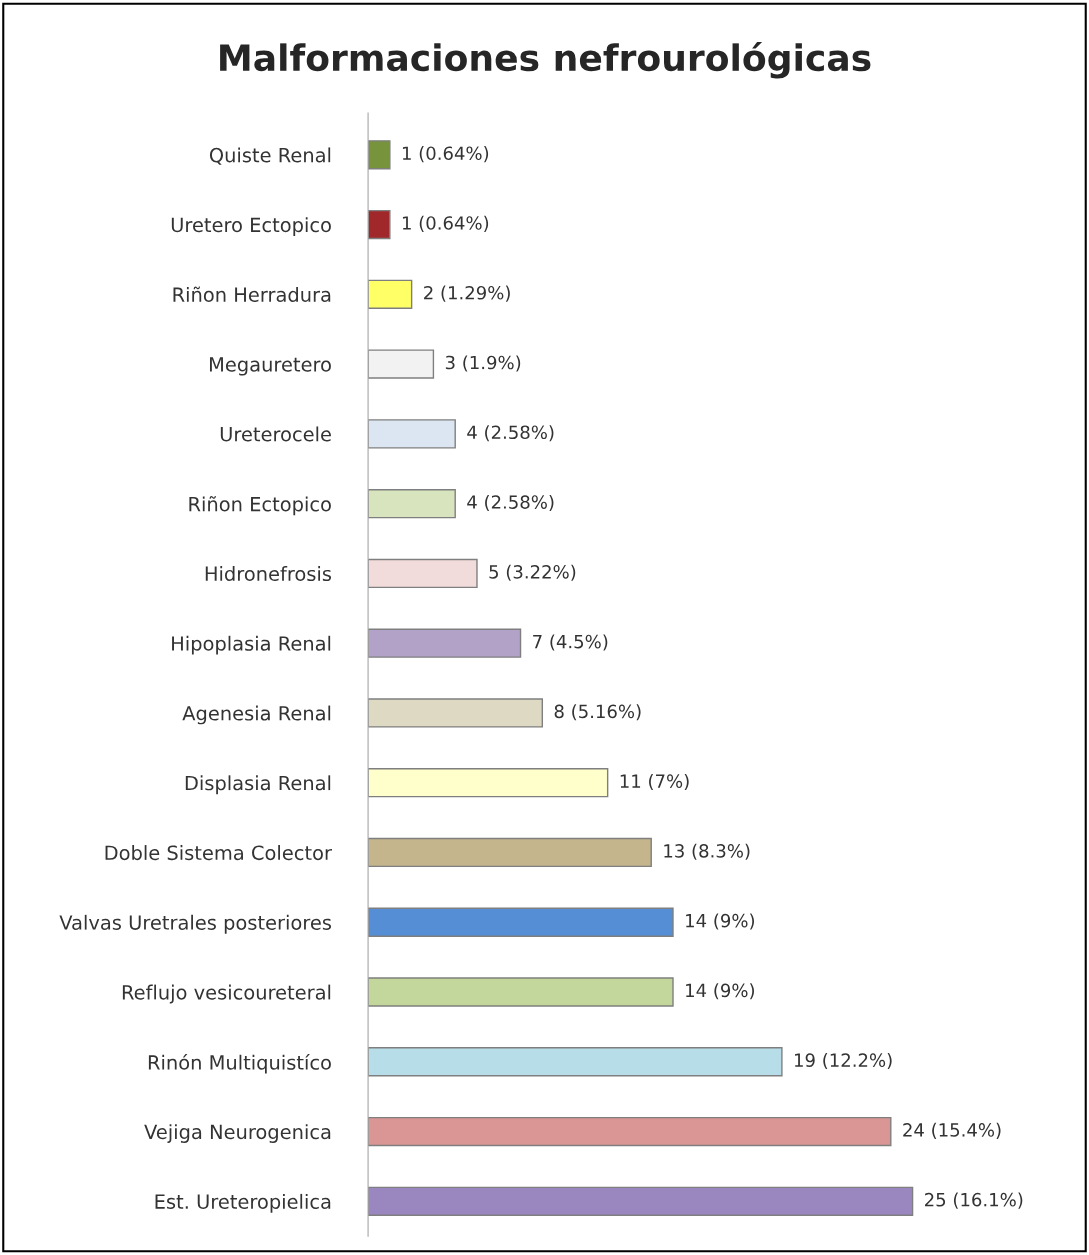 This screenshot has width=1089, height=1255. Describe the element at coordinates (275, 434) in the screenshot. I see `y-tick-label: Ureterocele` at that location.